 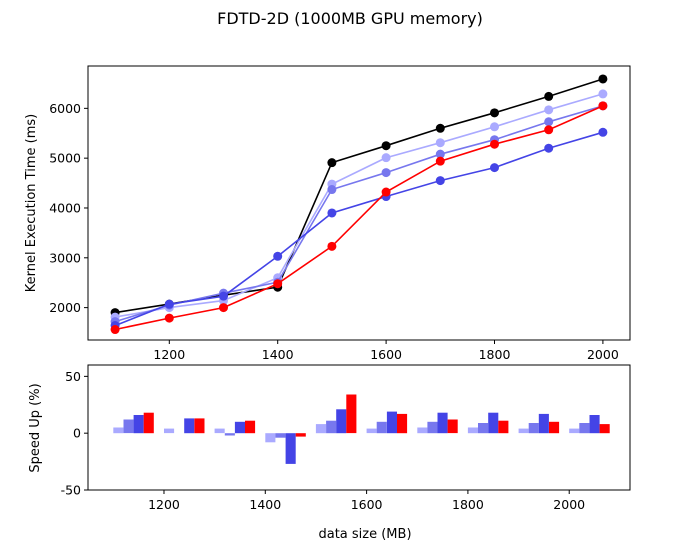 What do you see at coordinates (468, 504) in the screenshot?
I see `bottom-x-tick-label: 1800` at bounding box center [468, 504].